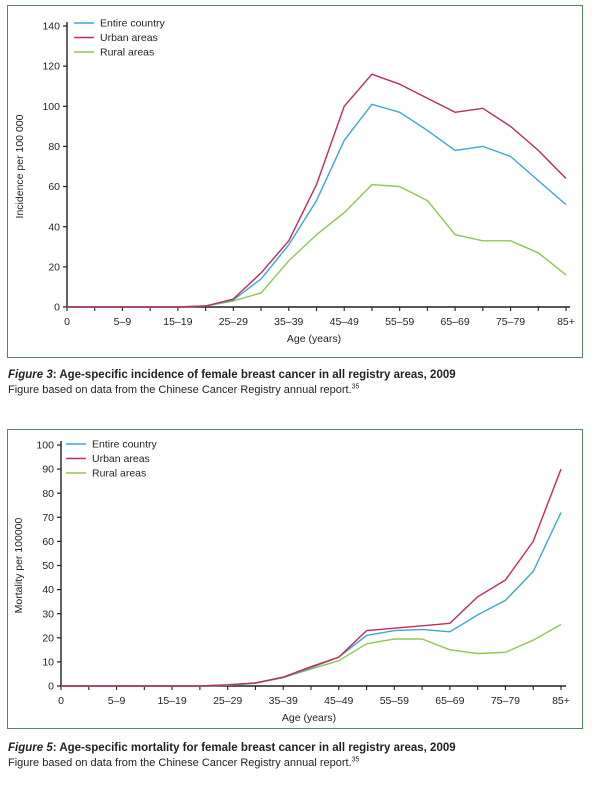 Image resolution: width=600 pixels, height=785 pixels. Describe the element at coordinates (227, 701) in the screenshot. I see `chart2-x-tick-label-25-29: 25–29` at that location.